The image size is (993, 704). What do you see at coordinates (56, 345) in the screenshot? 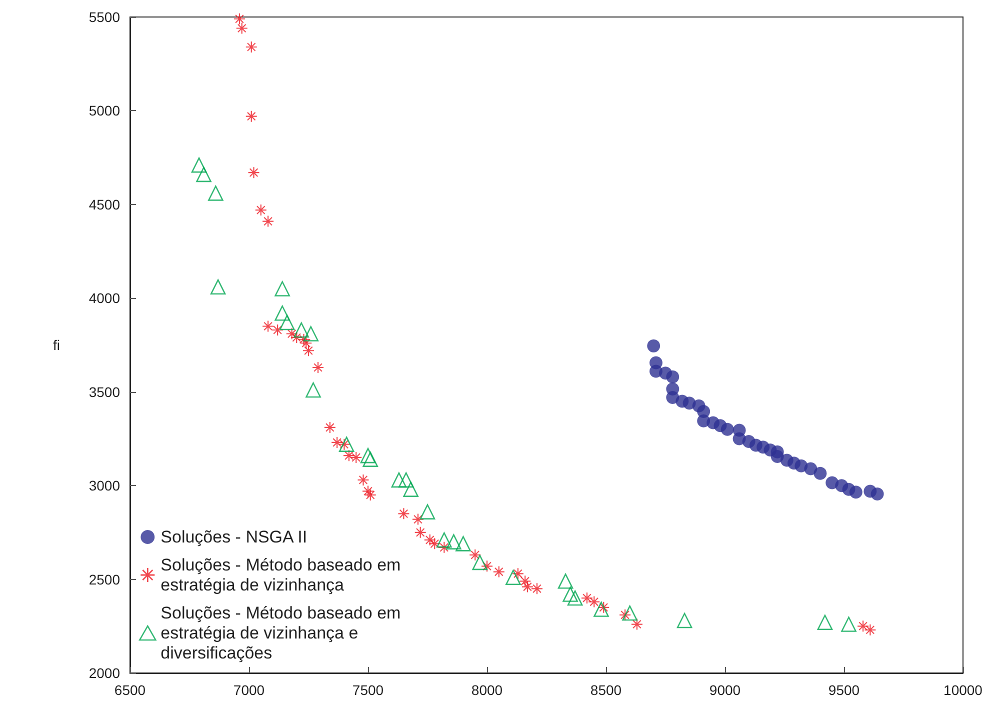
I see `y-axis-title: fi` at bounding box center [56, 345].